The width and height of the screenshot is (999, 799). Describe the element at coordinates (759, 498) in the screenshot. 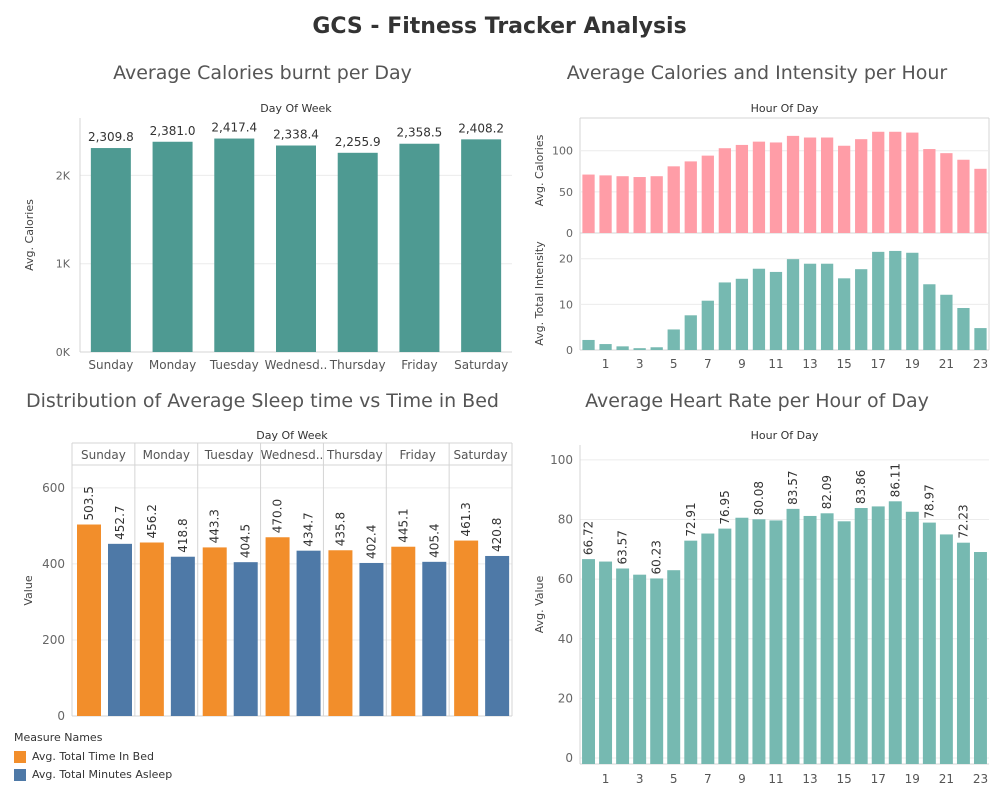

I see `bar-value-label: 80.08` at that location.